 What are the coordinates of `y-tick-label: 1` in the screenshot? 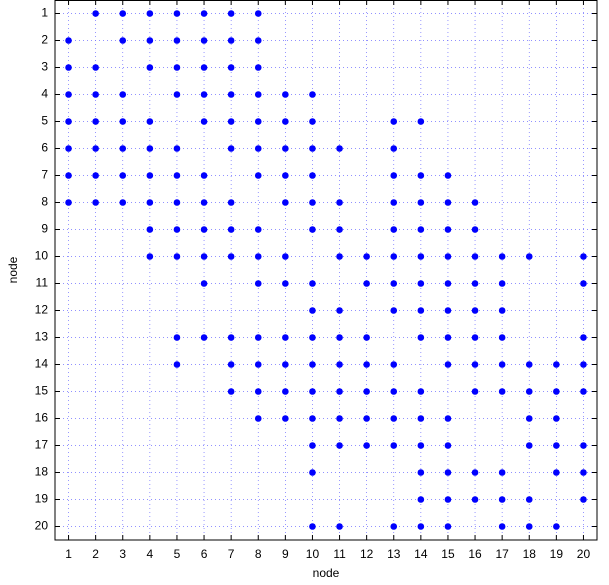 It's located at (44, 13).